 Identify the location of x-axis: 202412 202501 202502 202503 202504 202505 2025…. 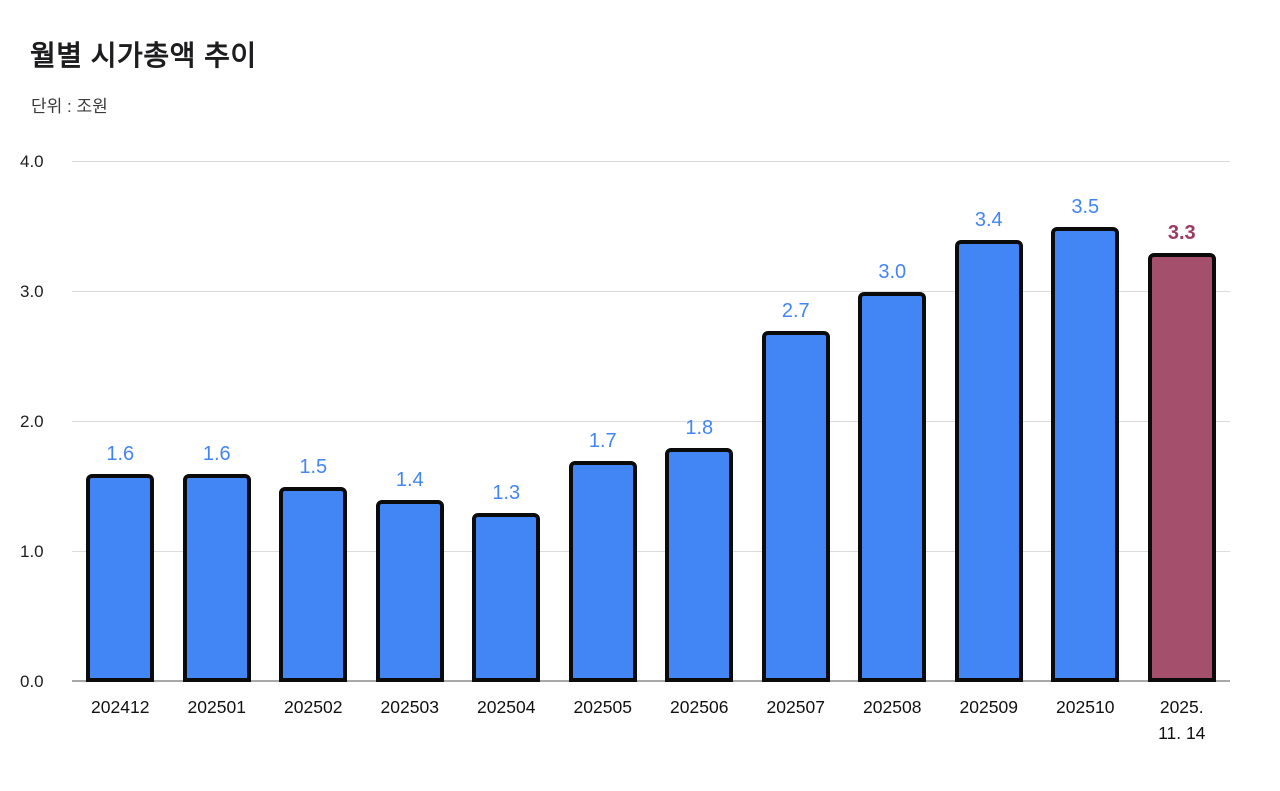
(651, 720).